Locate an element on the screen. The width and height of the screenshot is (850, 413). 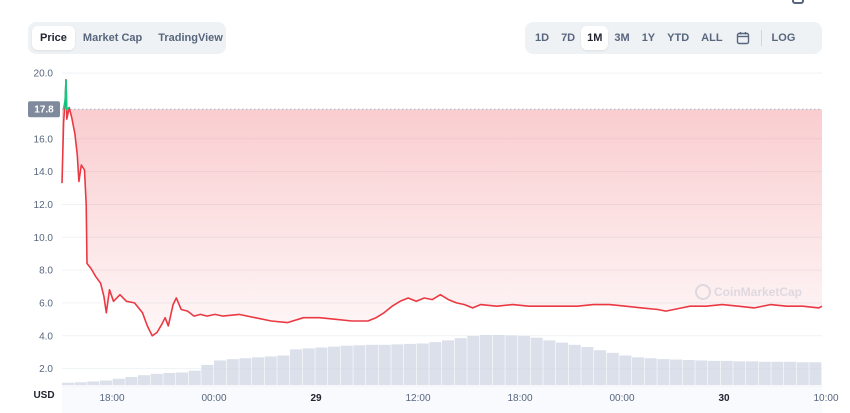
y-tick-label: 12.0 is located at coordinates (44, 205).